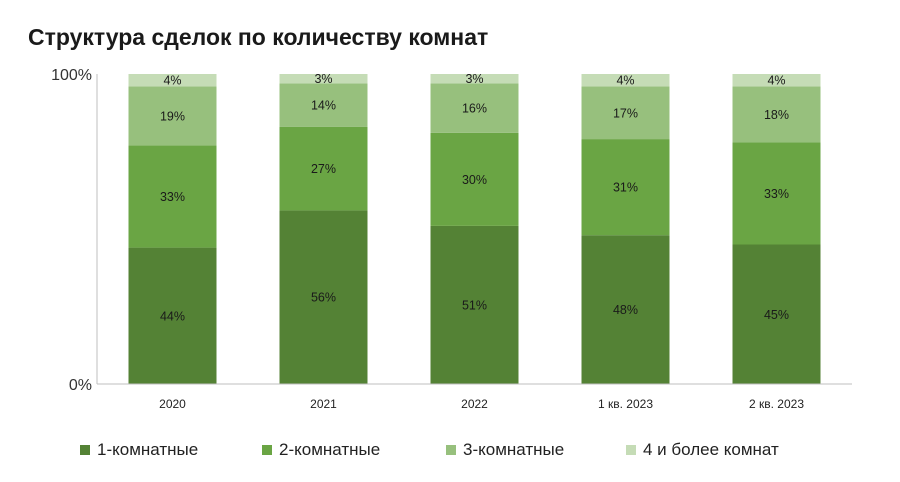 This screenshot has height=482, width=900. I want to click on bar-segment-s3-c3, so click(625, 80).